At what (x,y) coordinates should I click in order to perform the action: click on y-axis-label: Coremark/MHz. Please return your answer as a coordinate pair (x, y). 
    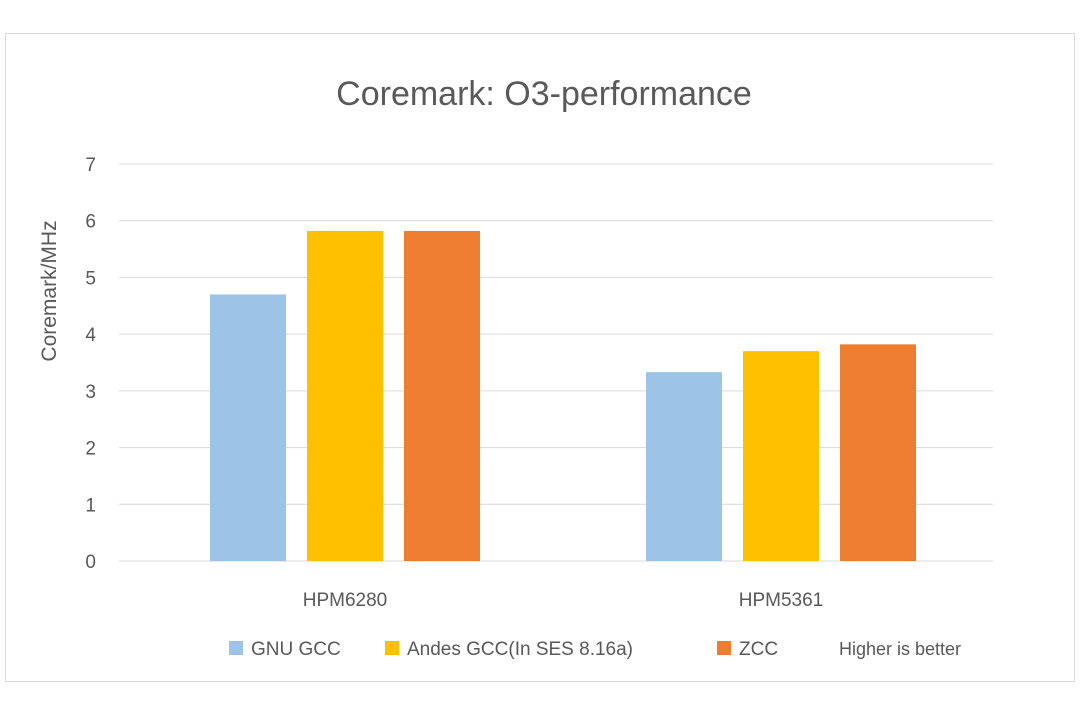
    Looking at the image, I should click on (49, 290).